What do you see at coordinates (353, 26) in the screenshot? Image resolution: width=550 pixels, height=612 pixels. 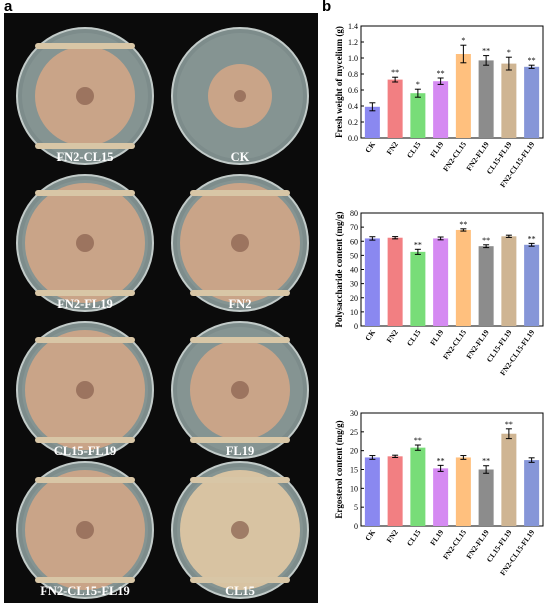 I see `y-tick-label: 1.4` at bounding box center [353, 26].